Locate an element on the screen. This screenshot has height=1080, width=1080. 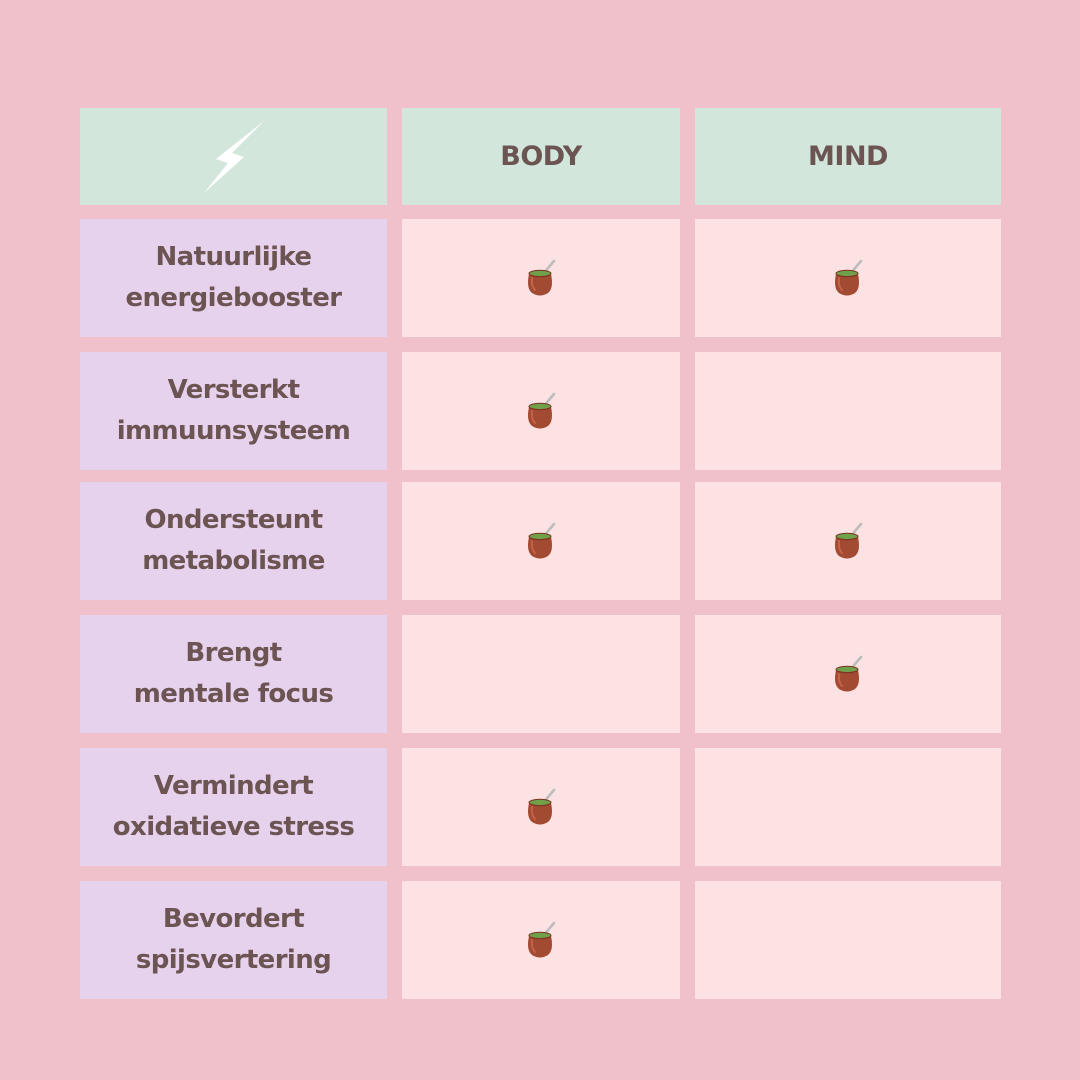
row-label: Vermindert oxidatieve stress is located at coordinates (233, 807).